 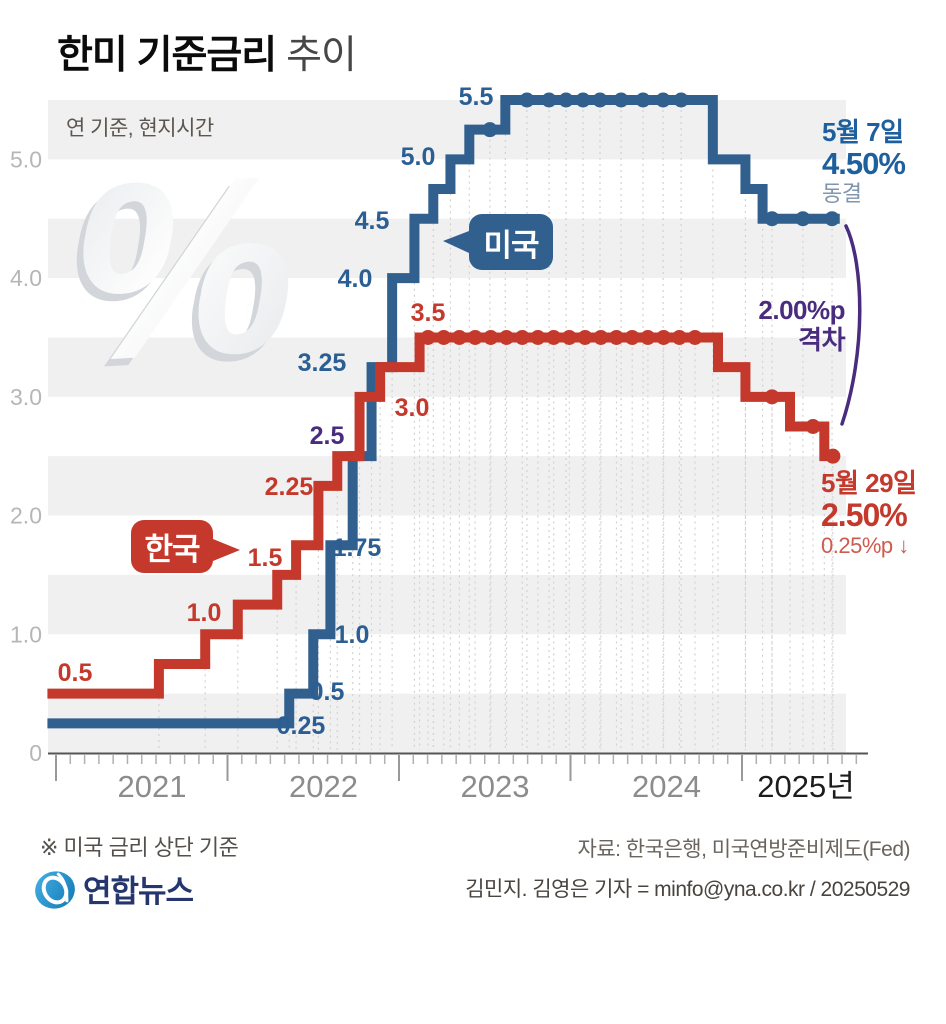 What do you see at coordinates (26, 159) in the screenshot?
I see `y-tick-label: 5.0` at bounding box center [26, 159].